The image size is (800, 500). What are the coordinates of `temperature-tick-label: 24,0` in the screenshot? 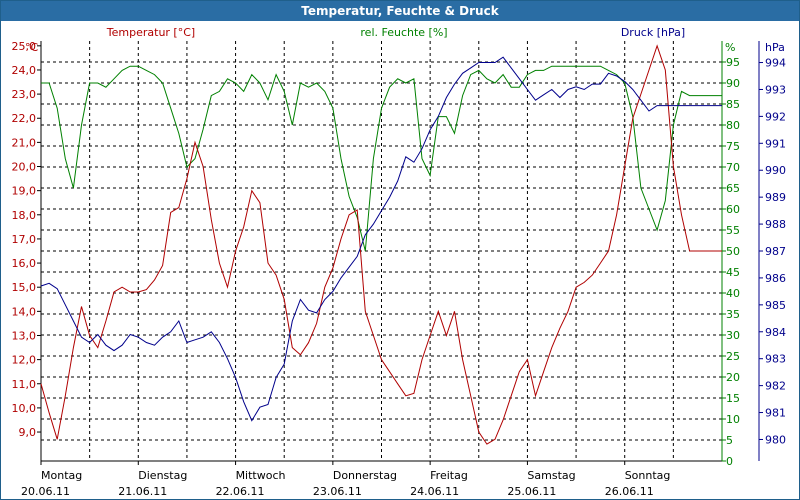 It's located at (24, 70).